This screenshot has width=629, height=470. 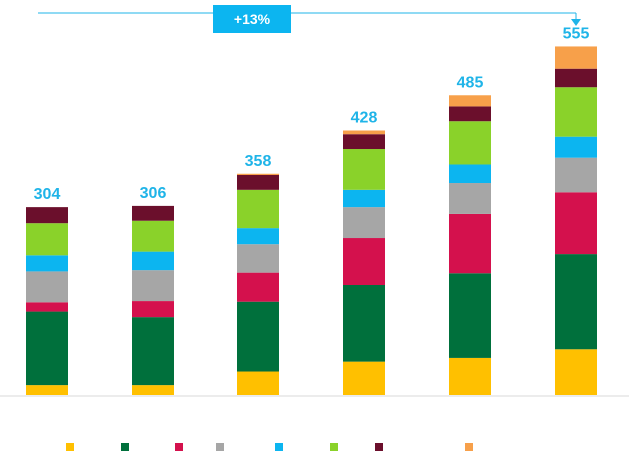 I want to click on growth-arrow: +13%, so click(x=309, y=19).